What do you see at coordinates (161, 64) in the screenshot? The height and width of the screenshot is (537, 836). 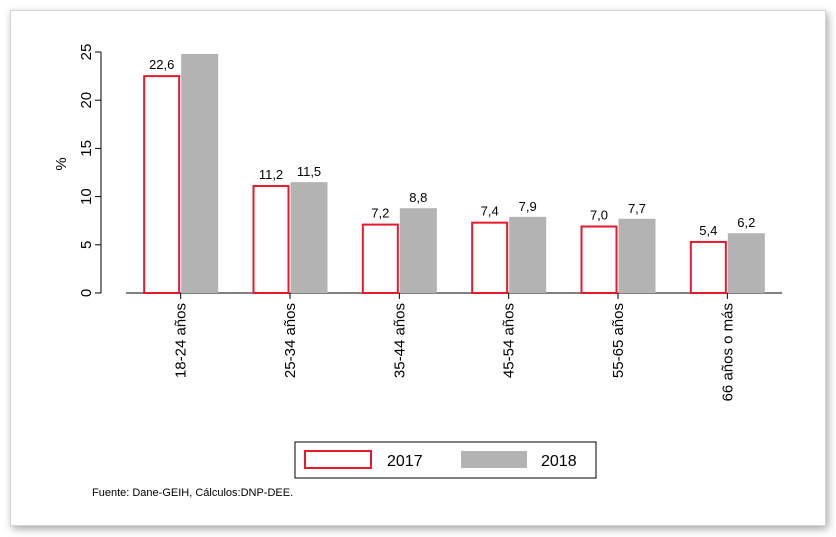 I see `data-label: 22,6` at bounding box center [161, 64].